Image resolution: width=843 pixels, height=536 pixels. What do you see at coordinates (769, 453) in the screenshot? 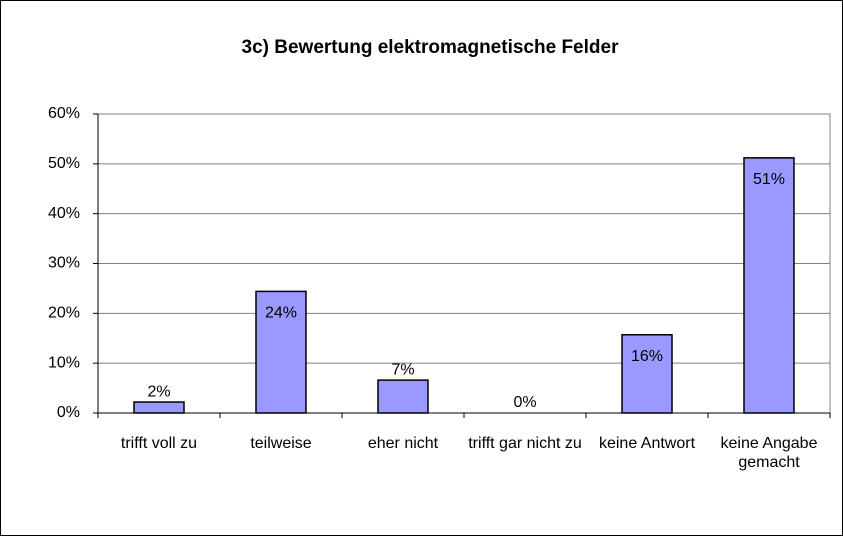
I see `x-tick-label: keine Angabe gemacht` at bounding box center [769, 453].